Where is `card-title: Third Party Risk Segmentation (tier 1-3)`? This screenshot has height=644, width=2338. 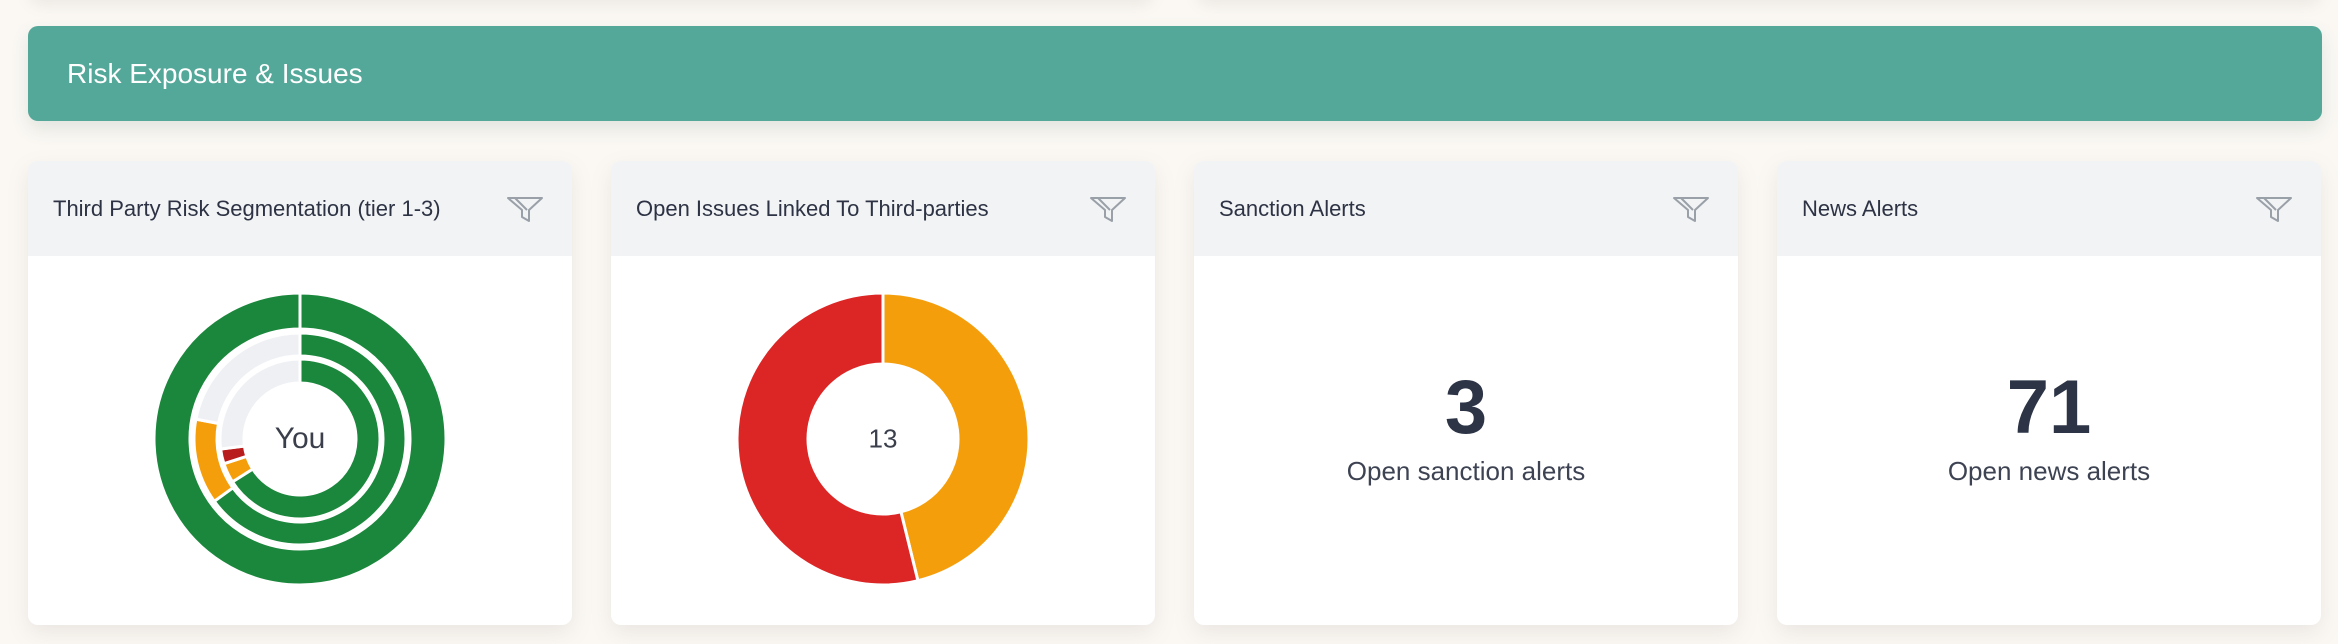 card-title: Third Party Risk Segmentation (tier 1-3) is located at coordinates (247, 208).